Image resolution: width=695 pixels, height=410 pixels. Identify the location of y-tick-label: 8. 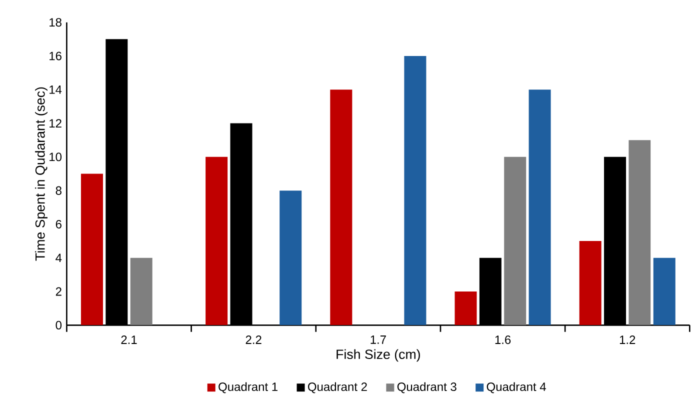
(59, 190).